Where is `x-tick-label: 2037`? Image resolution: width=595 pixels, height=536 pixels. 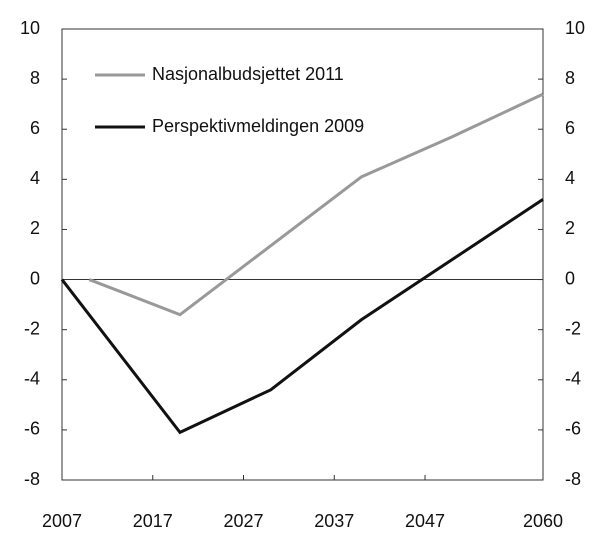
x-tick-label: 2037 is located at coordinates (334, 521).